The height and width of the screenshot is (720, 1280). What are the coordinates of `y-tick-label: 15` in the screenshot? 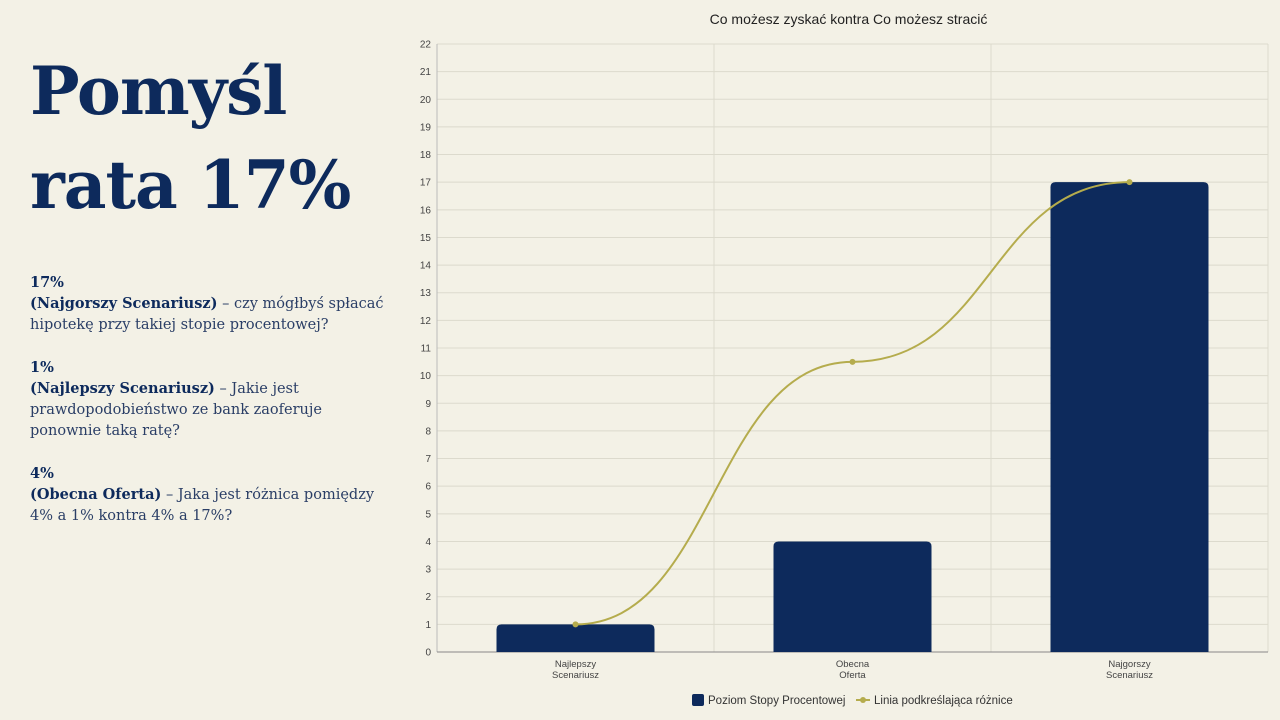 It's located at (426, 238).